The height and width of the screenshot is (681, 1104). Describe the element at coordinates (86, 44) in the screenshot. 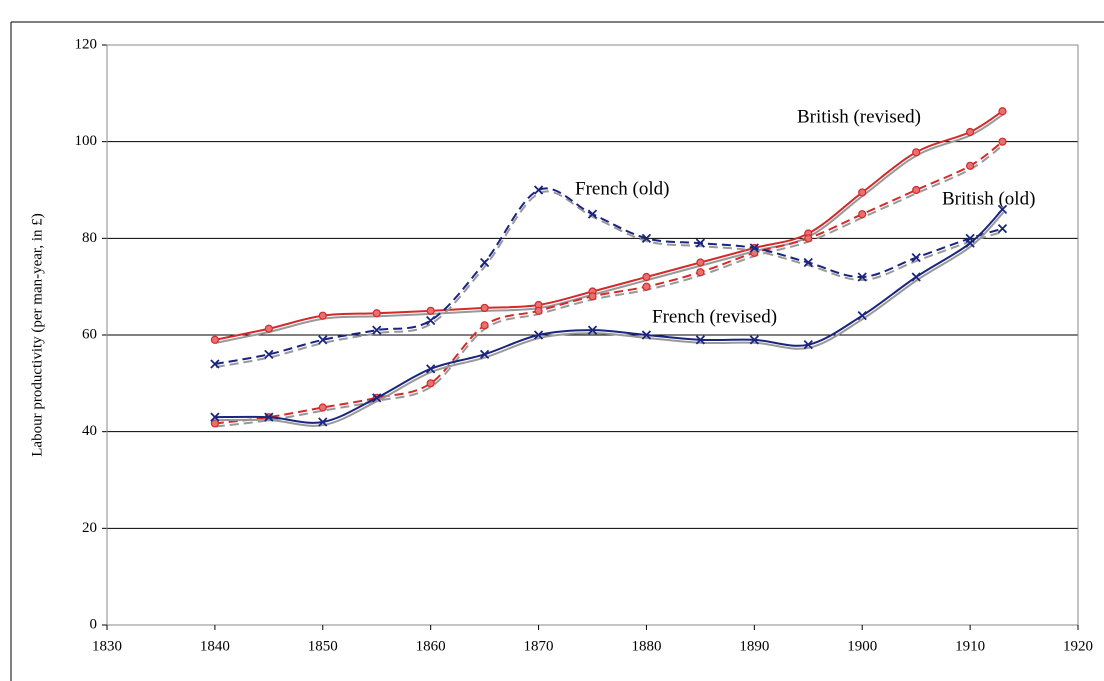

I see `y-tick-label: 120` at that location.